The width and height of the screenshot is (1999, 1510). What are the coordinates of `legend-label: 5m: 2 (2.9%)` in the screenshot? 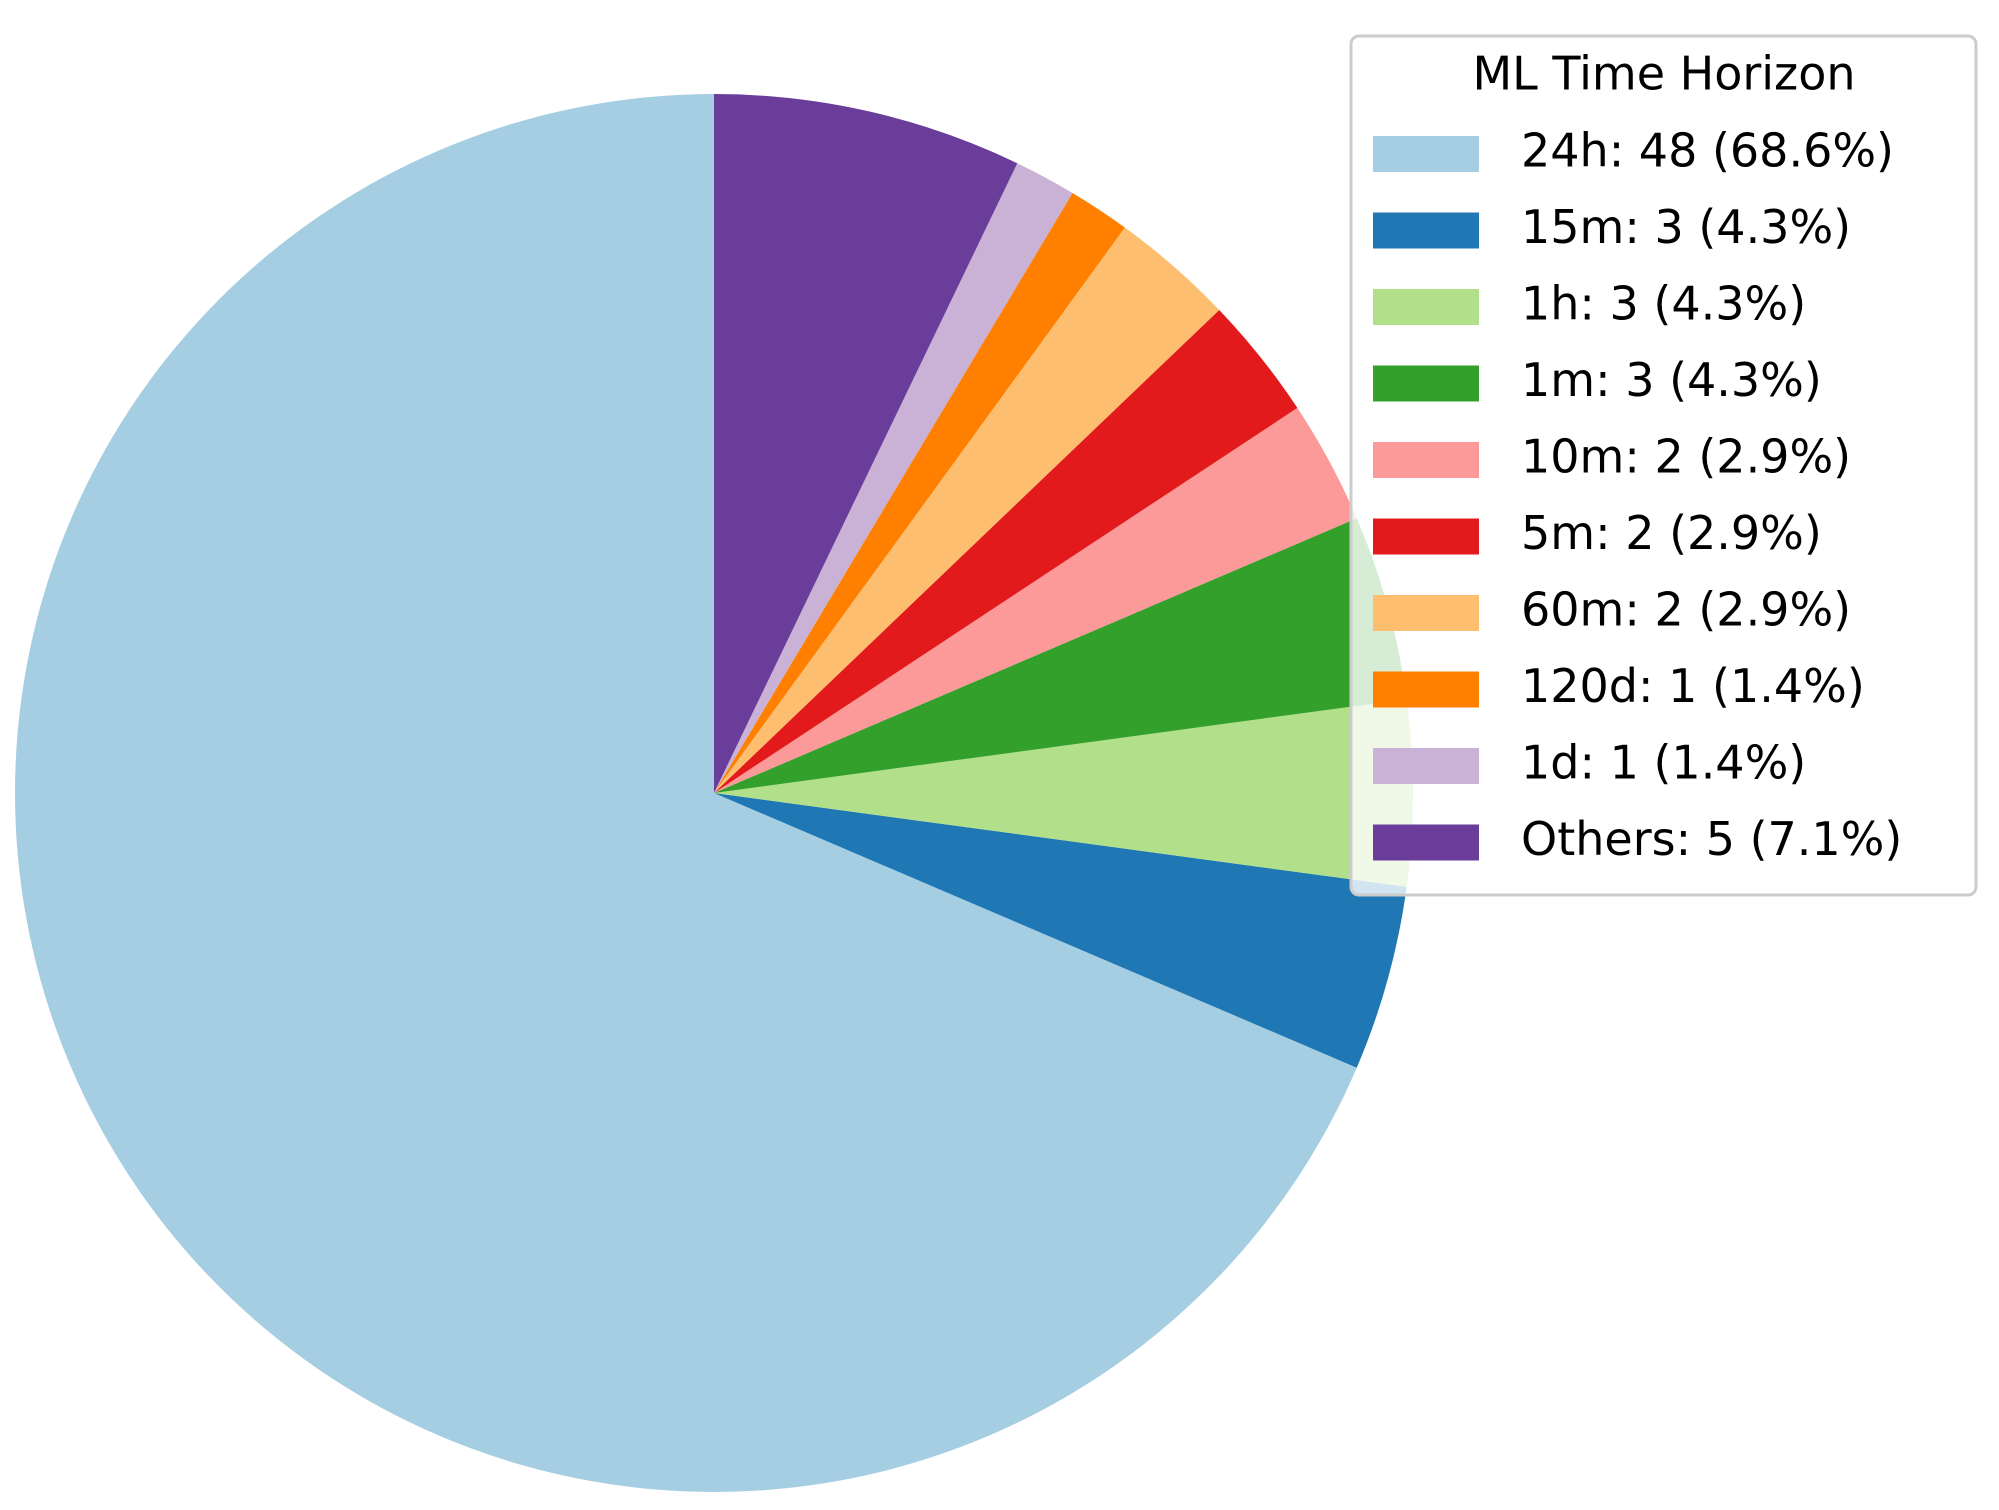 It's located at (1671, 533).